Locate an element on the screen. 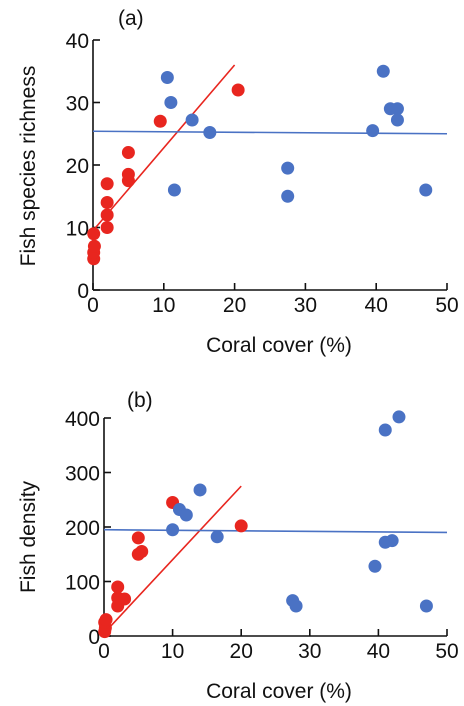 The width and height of the screenshot is (464, 706). panel-b-red-trend-line is located at coordinates (172, 559).